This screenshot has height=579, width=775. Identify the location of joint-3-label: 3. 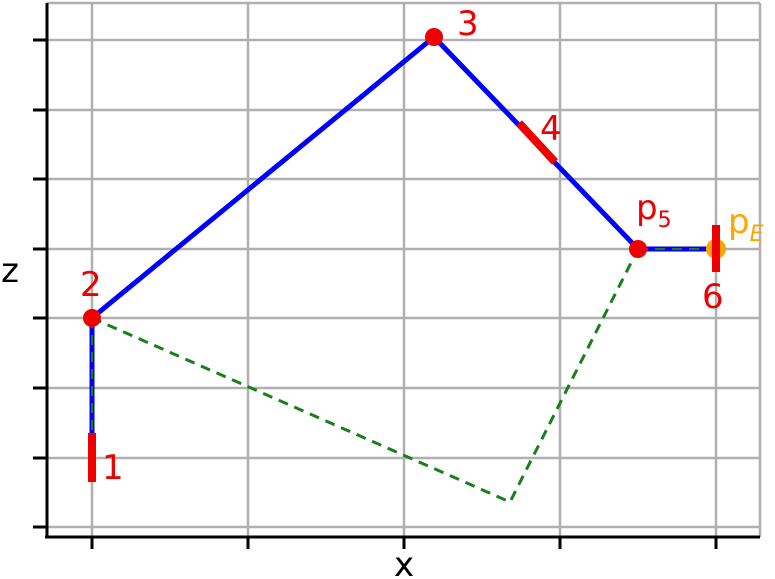
(468, 24).